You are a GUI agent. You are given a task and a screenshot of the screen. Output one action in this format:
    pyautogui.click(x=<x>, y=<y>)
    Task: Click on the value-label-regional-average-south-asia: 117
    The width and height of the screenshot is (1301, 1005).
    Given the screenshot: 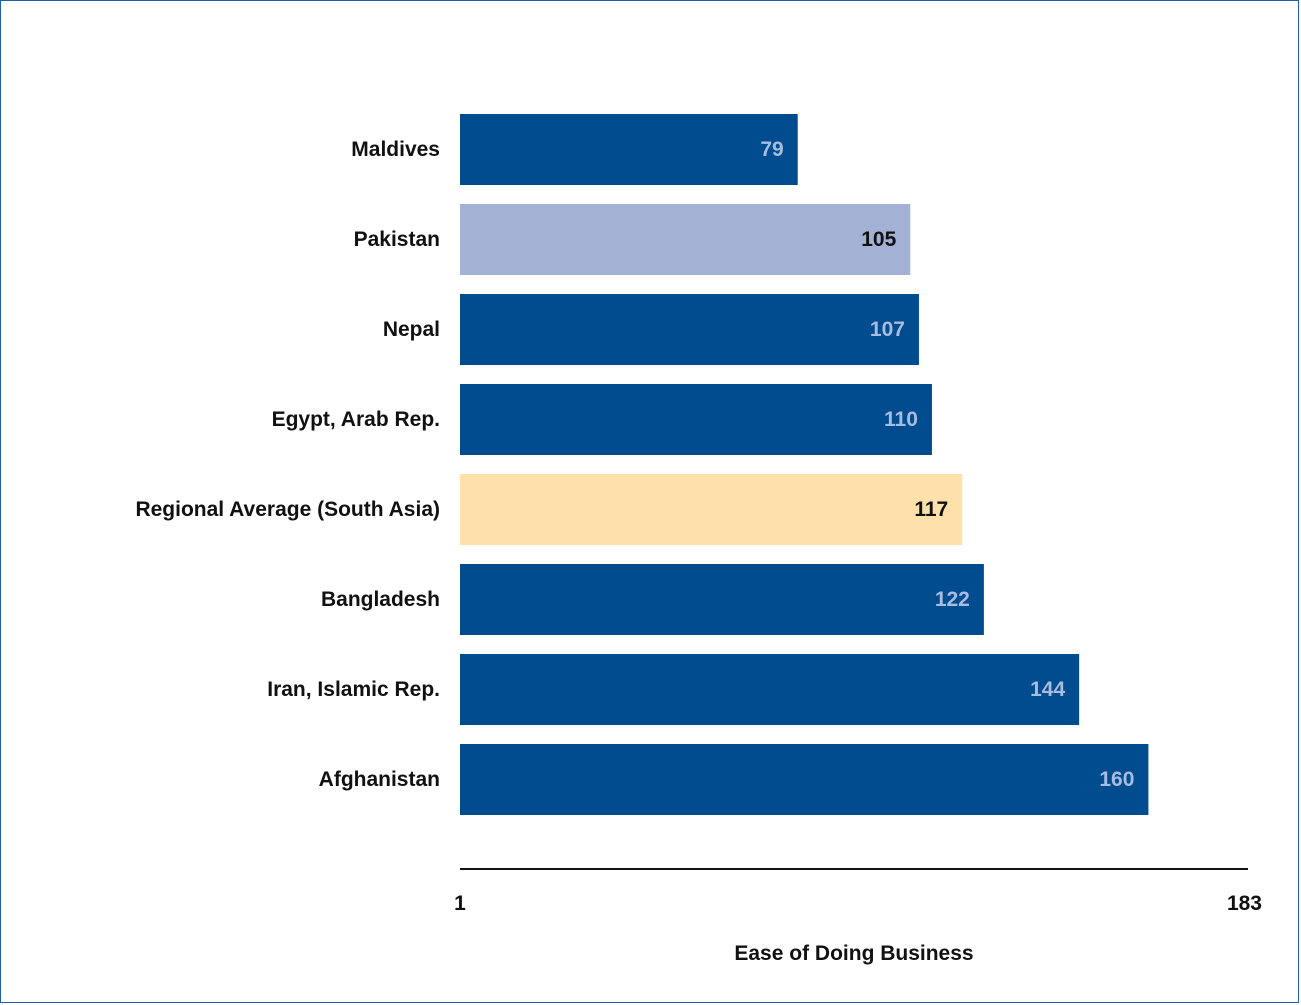 What is the action you would take?
    pyautogui.click(x=931, y=509)
    